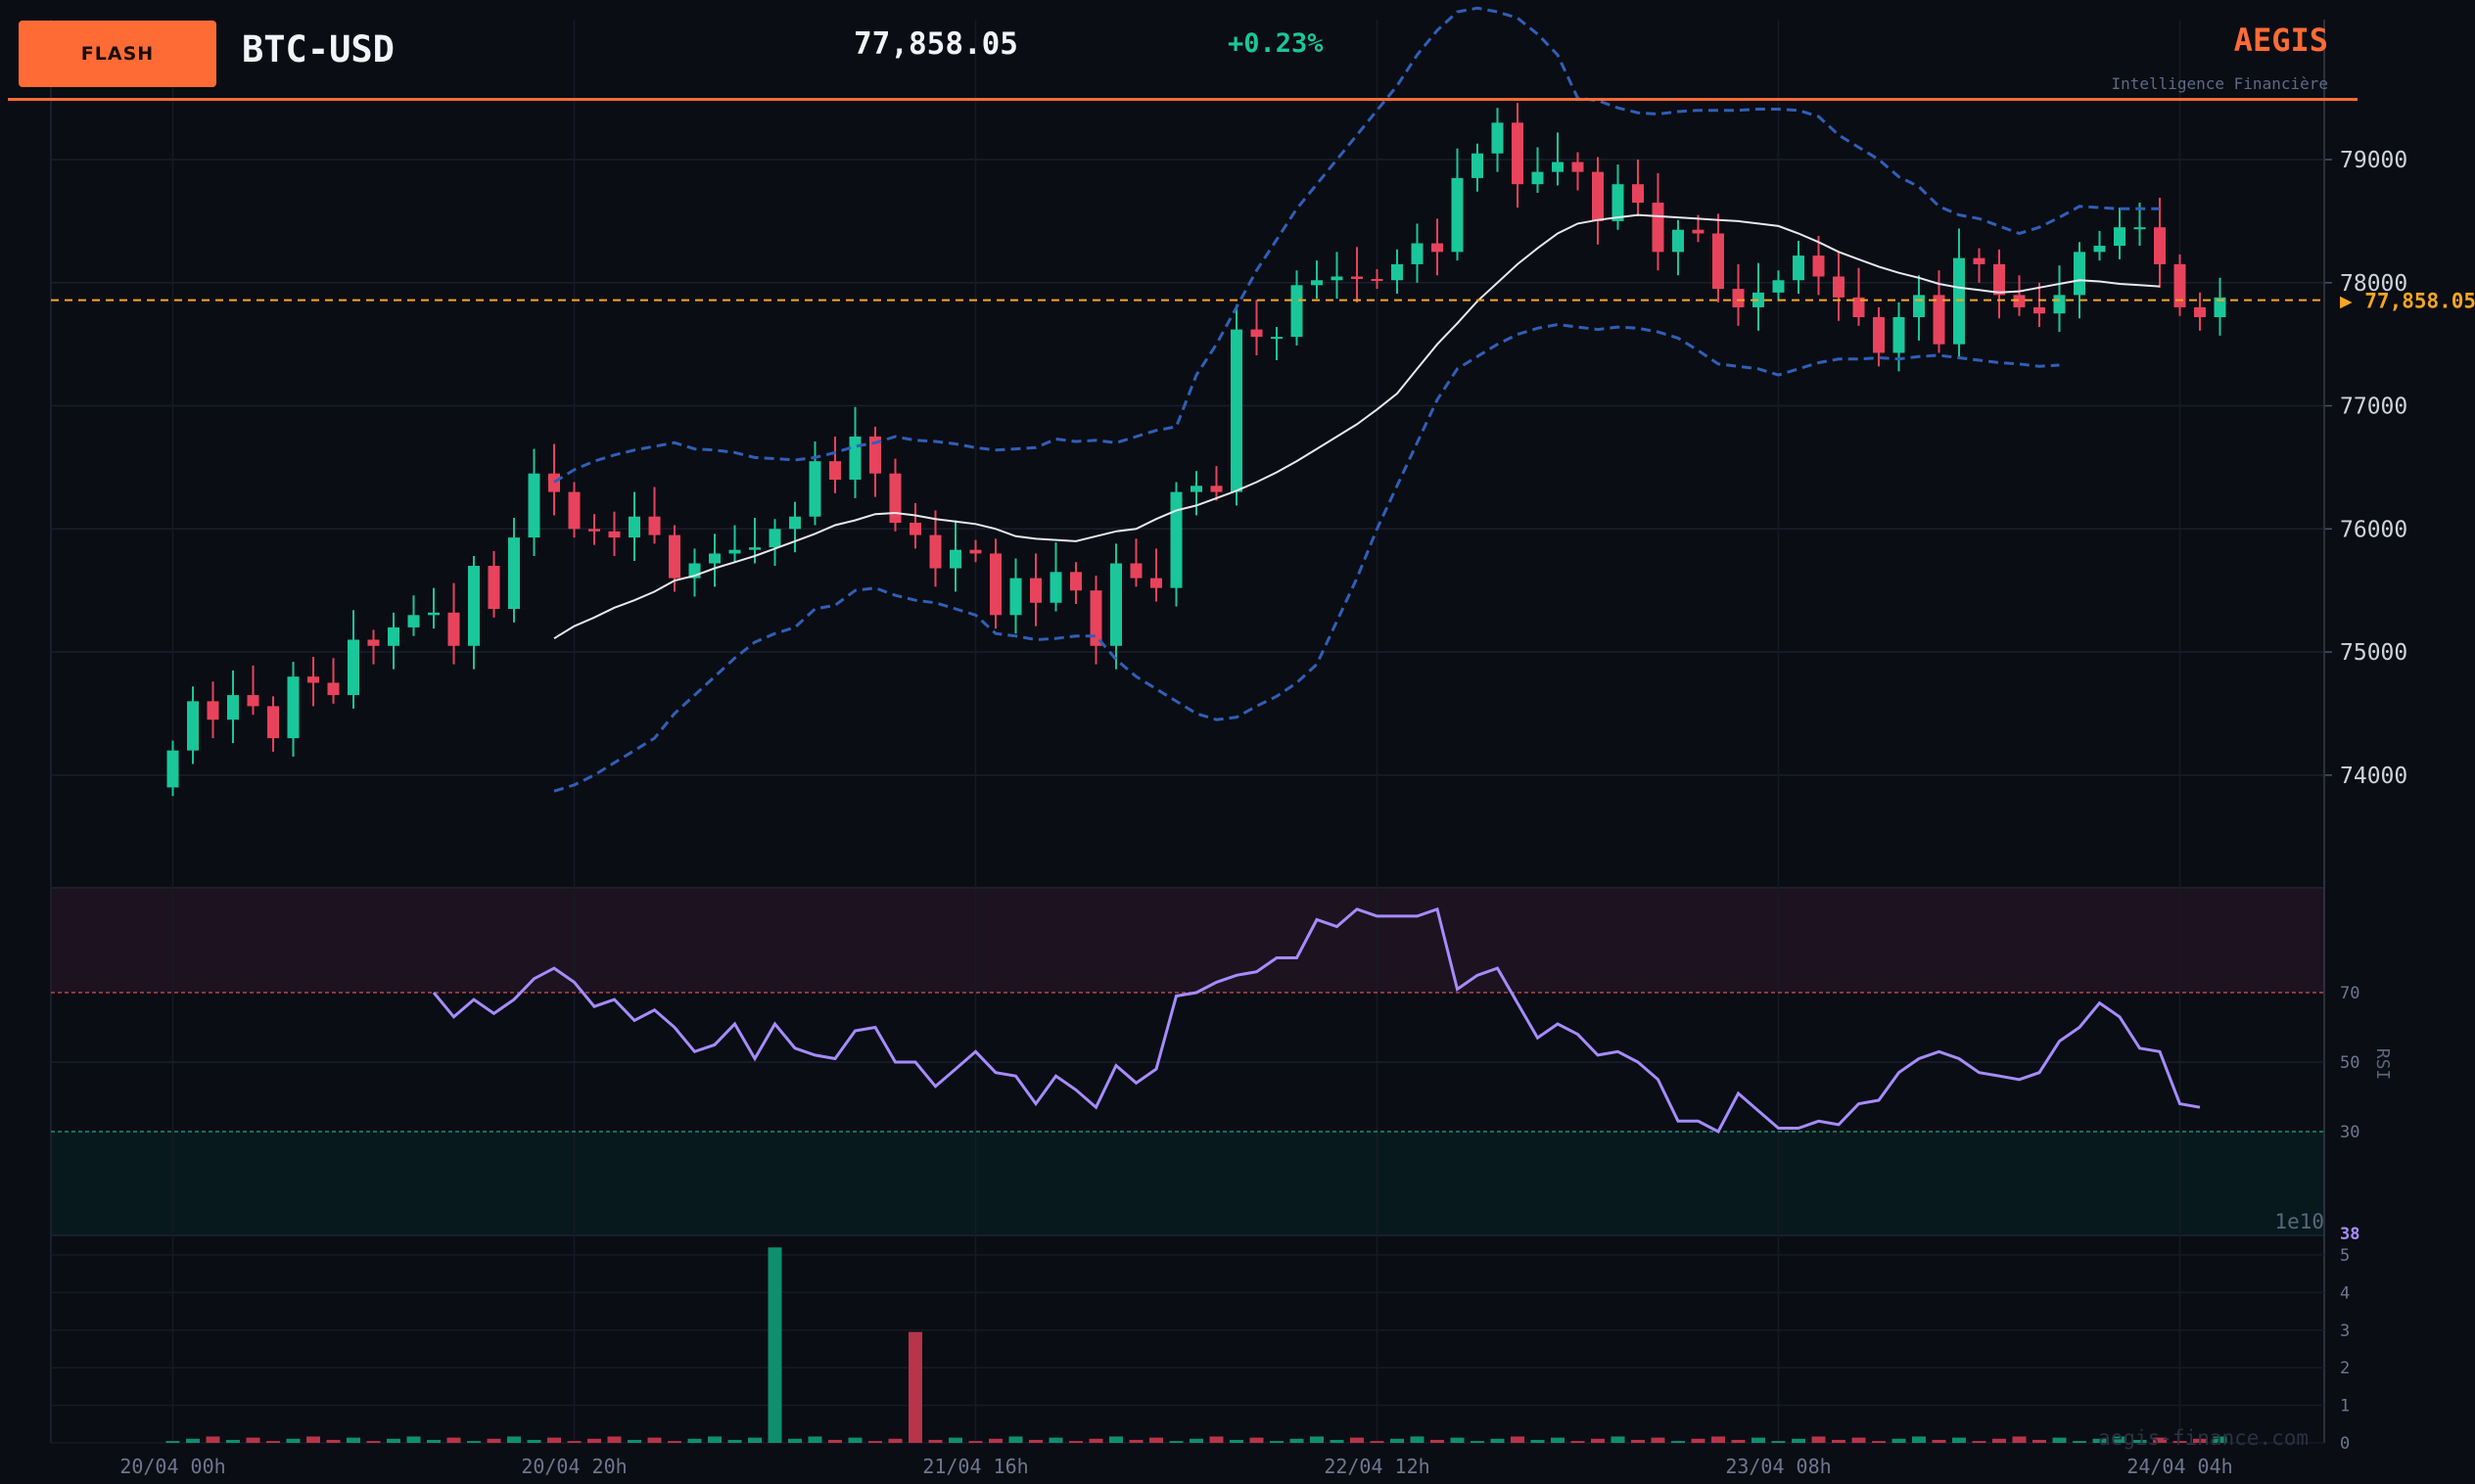  I want to click on price-change: +0.23%, so click(1276, 43).